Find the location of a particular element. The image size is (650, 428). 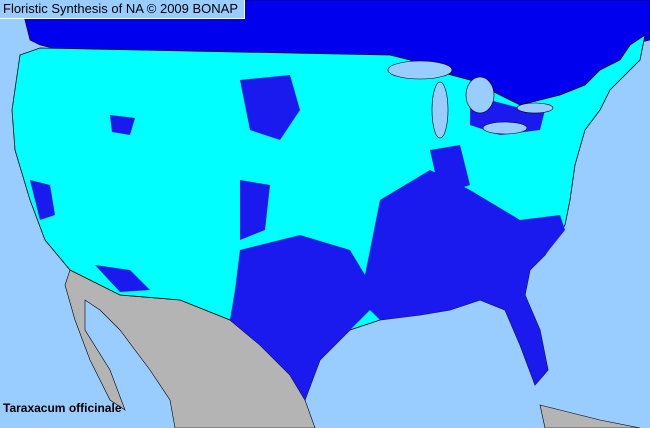

dense-area-california is located at coordinates (42, 200).